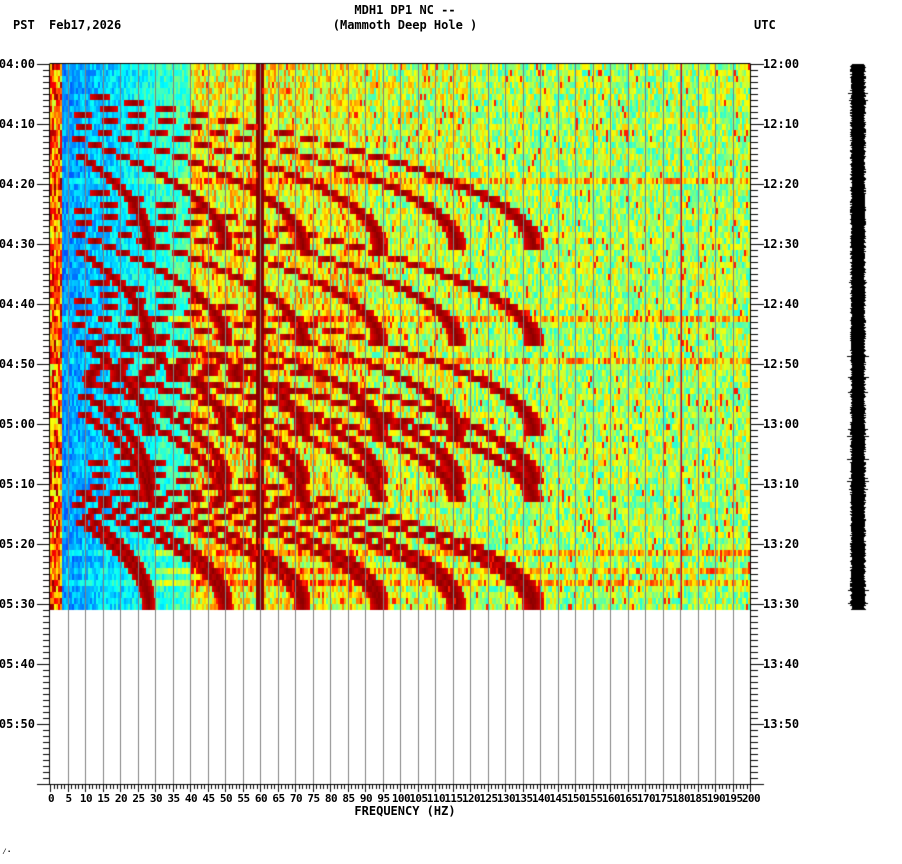 The image size is (902, 864). What do you see at coordinates (488, 798) in the screenshot?
I see `frequency-tick-label: 125` at bounding box center [488, 798].